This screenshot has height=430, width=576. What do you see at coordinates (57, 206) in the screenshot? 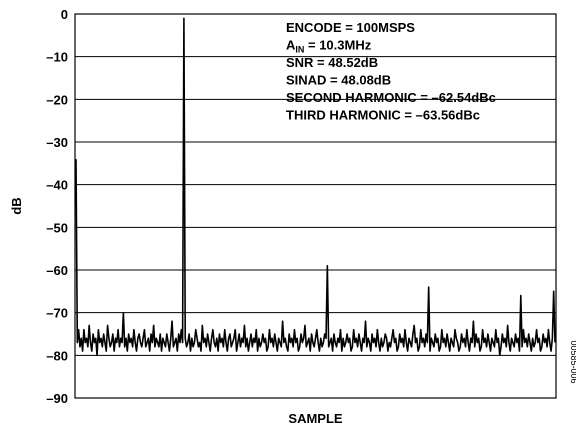
I see `y-tick-labels: 0 –10 –20 –30 –40 –50 –60 –70 –80 –90` at bounding box center [57, 206].